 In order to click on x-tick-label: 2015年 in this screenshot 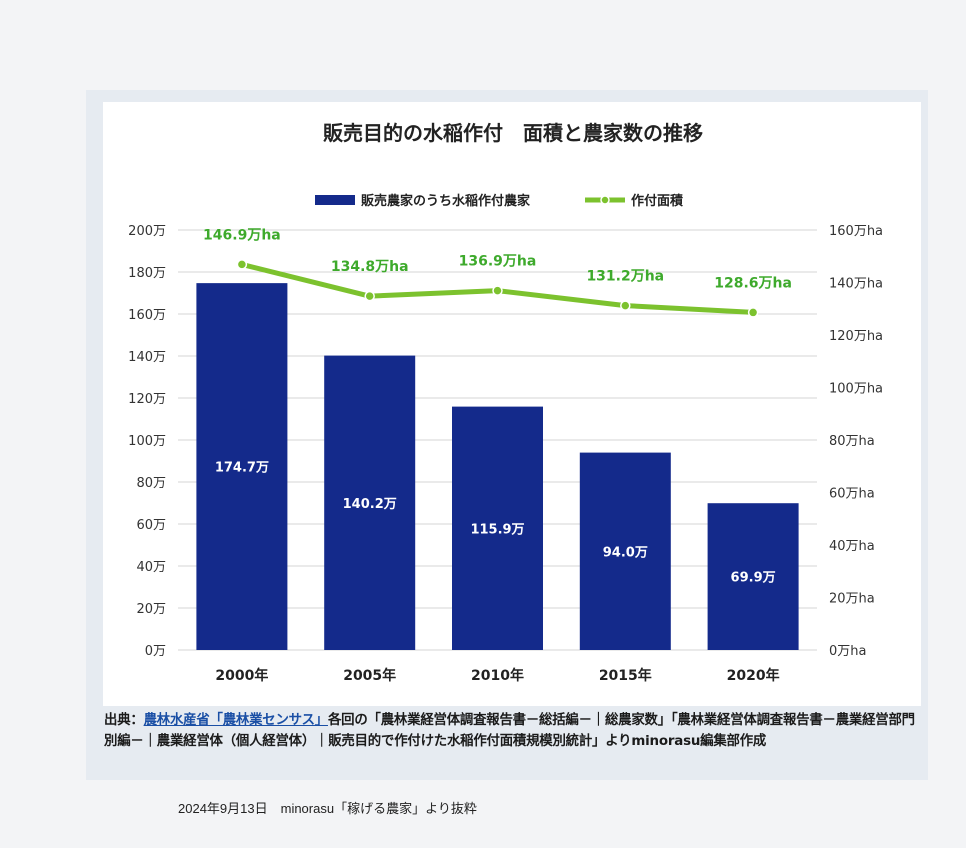, I will do `click(625, 675)`.